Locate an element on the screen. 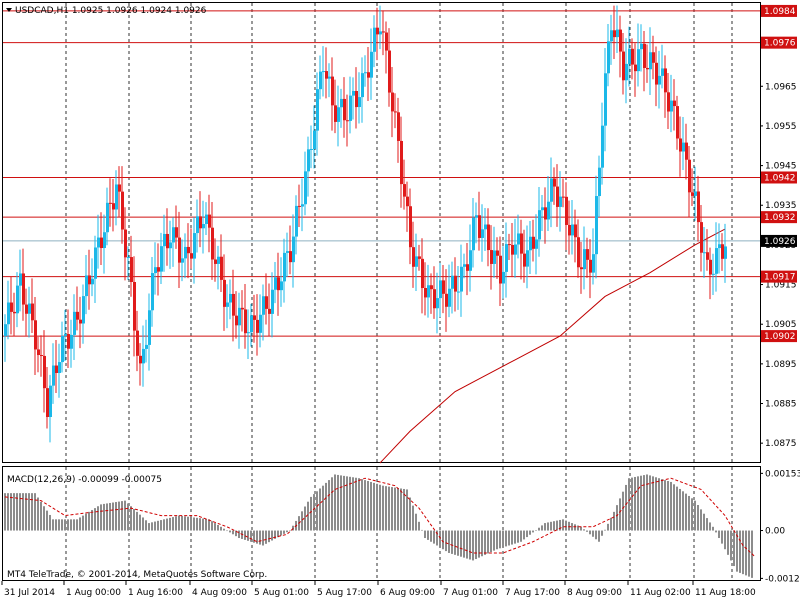 Image resolution: width=800 pixels, height=600 pixels. chart-dropdown-icon is located at coordinates (9, 10).